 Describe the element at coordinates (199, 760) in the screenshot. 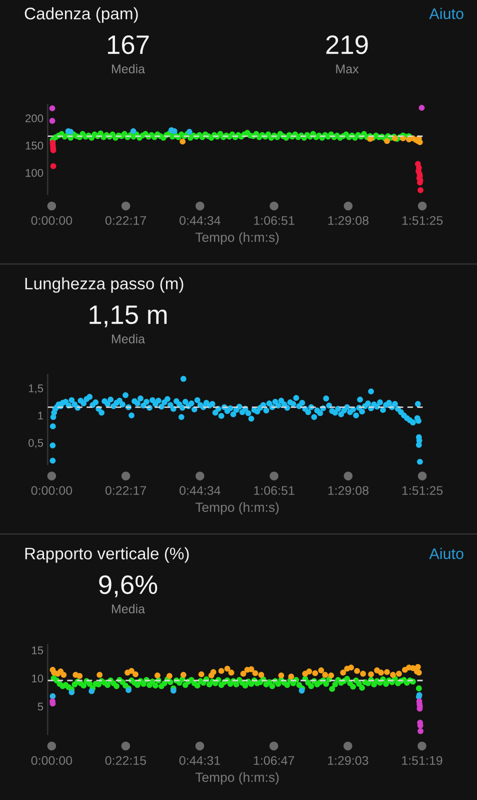

I see `x-tick-label: 0:44:31` at that location.